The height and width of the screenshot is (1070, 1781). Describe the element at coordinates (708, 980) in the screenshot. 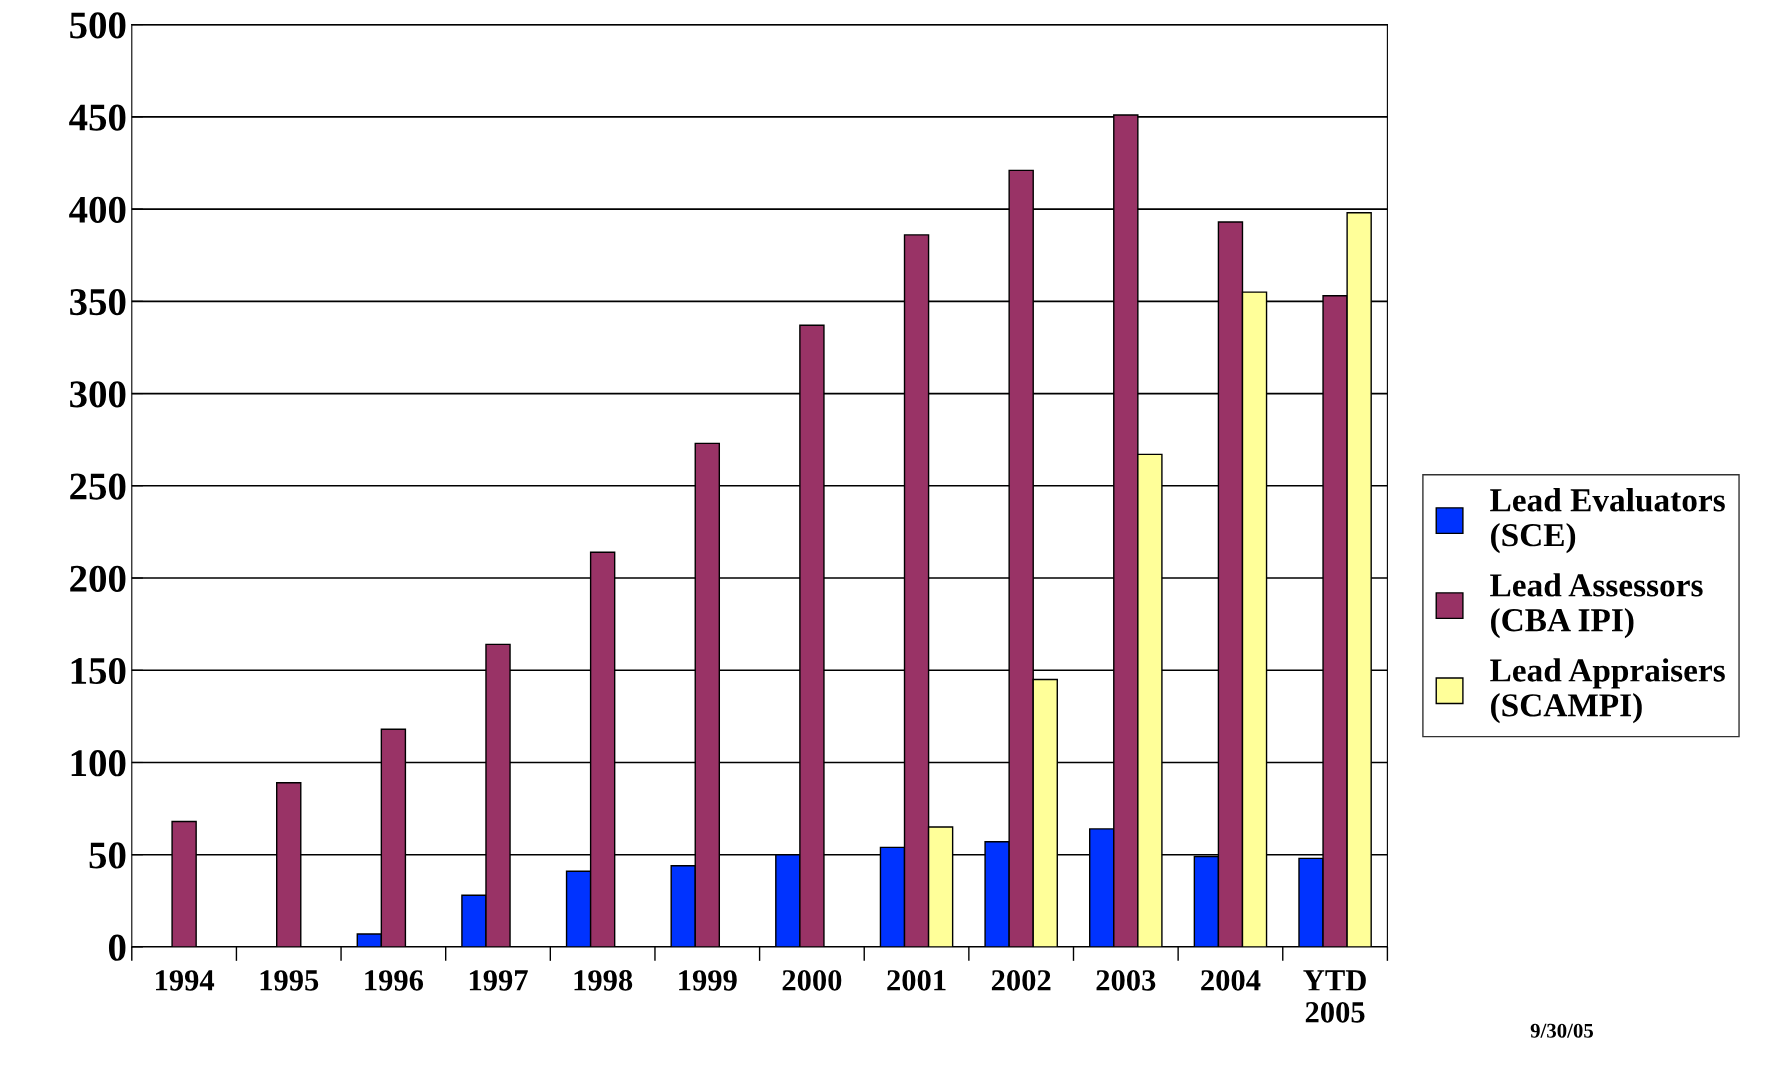

I see `x-tick-label: 1999` at that location.